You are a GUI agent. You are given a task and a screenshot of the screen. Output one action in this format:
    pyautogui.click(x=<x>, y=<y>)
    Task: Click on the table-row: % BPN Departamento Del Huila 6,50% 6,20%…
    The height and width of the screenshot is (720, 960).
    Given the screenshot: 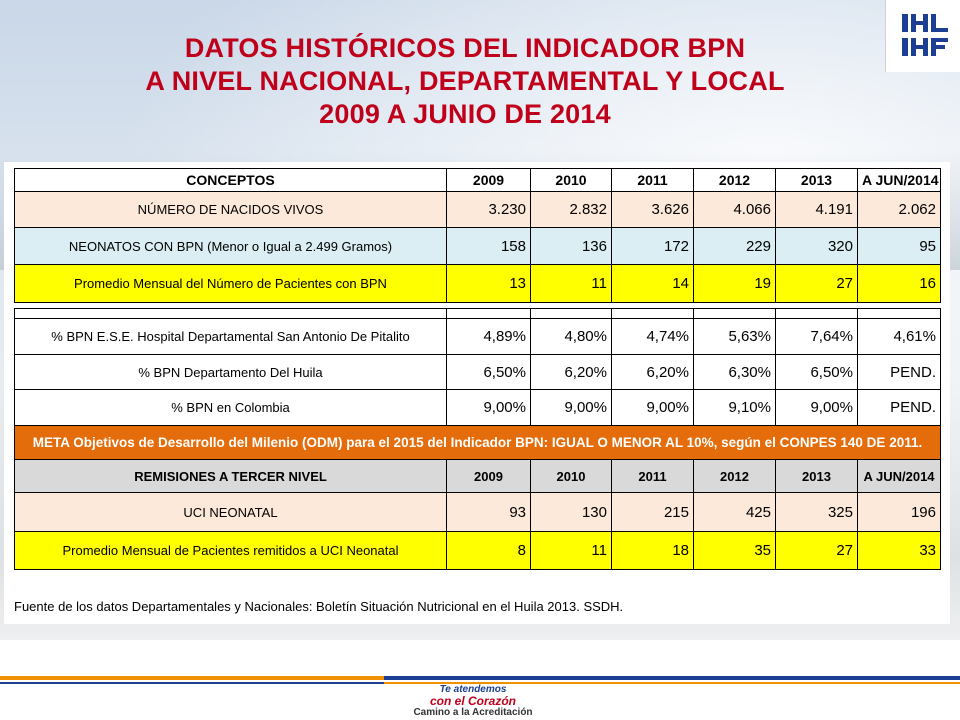 What is the action you would take?
    pyautogui.click(x=477, y=372)
    